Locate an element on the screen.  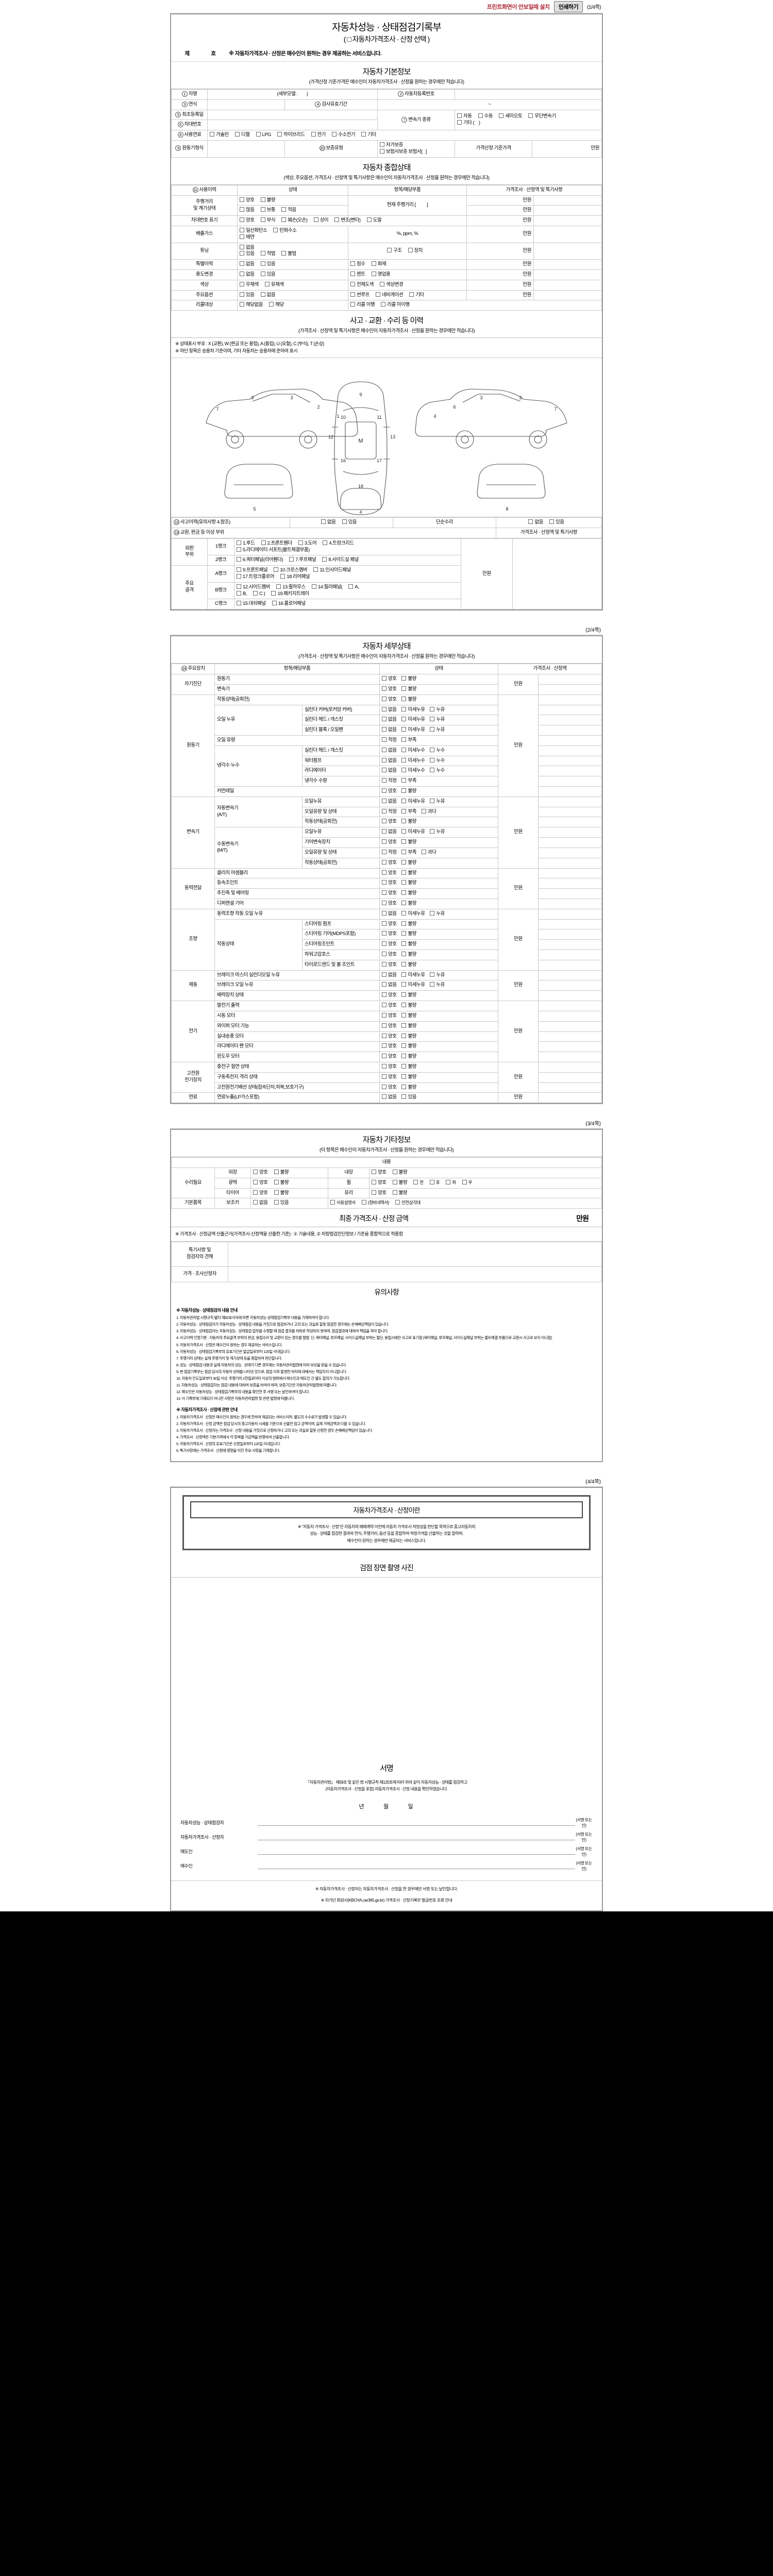
cell-mileage-memo is located at coordinates (567, 200).